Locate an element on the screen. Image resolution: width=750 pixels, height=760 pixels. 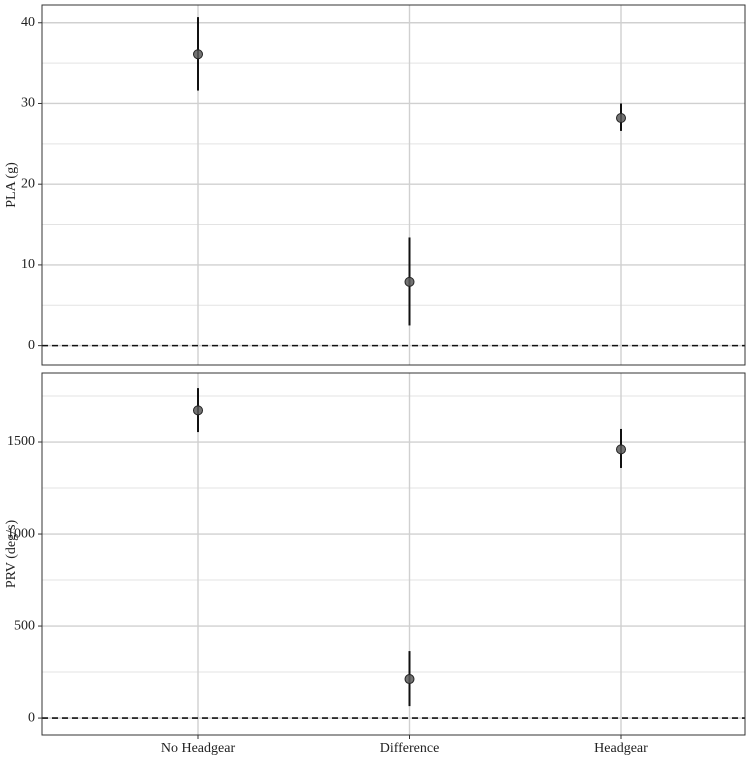
y-tick-label: 1500 is located at coordinates (21, 441).